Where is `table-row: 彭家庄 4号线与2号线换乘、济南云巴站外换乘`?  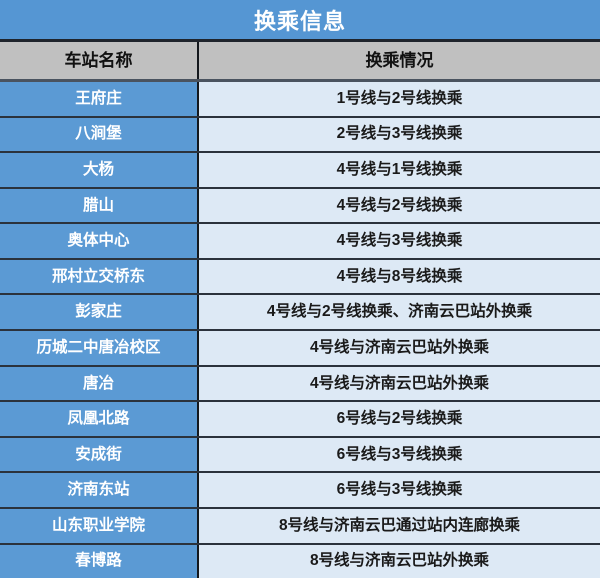
table-row: 彭家庄 4号线与2号线换乘、济南云巴站外换乘 is located at coordinates (300, 311).